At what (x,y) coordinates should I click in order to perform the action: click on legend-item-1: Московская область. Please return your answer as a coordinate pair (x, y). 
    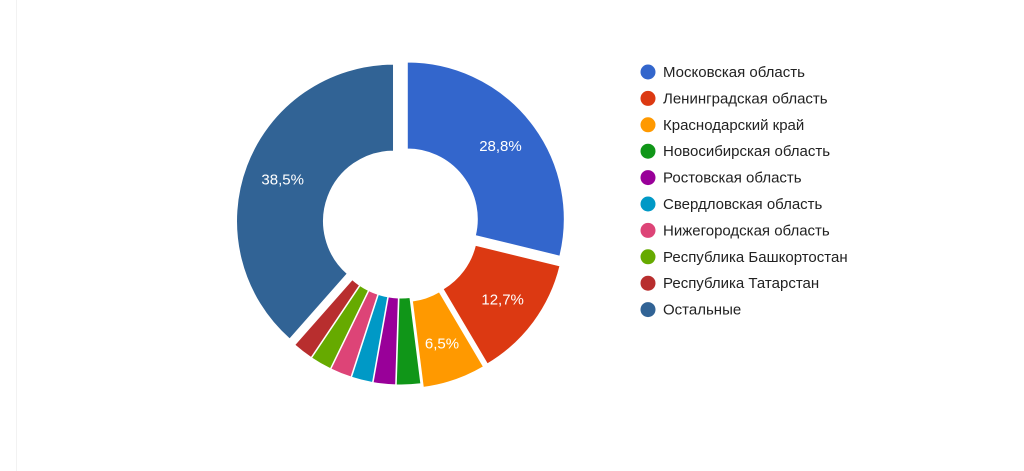
    Looking at the image, I should click on (723, 72).